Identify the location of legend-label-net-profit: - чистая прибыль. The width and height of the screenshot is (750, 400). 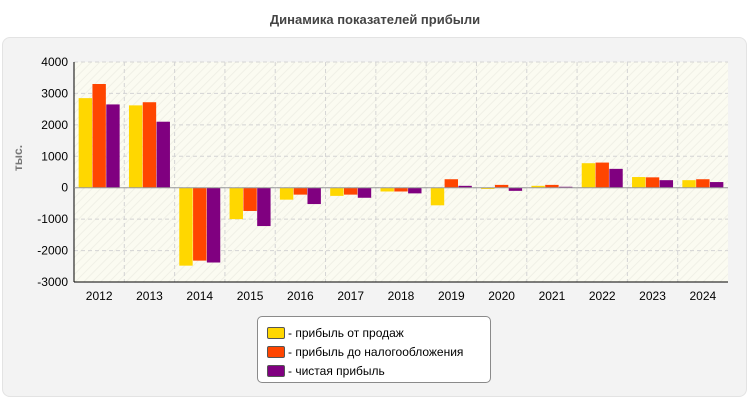
(336, 370).